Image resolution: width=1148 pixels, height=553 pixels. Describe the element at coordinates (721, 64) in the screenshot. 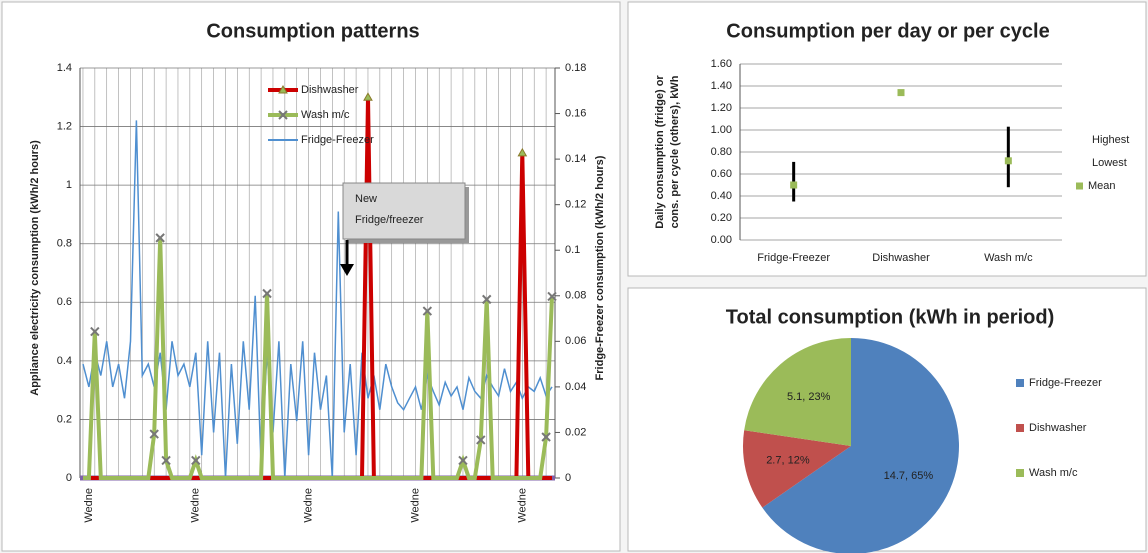

I see `y-tick-label: 1.60` at that location.